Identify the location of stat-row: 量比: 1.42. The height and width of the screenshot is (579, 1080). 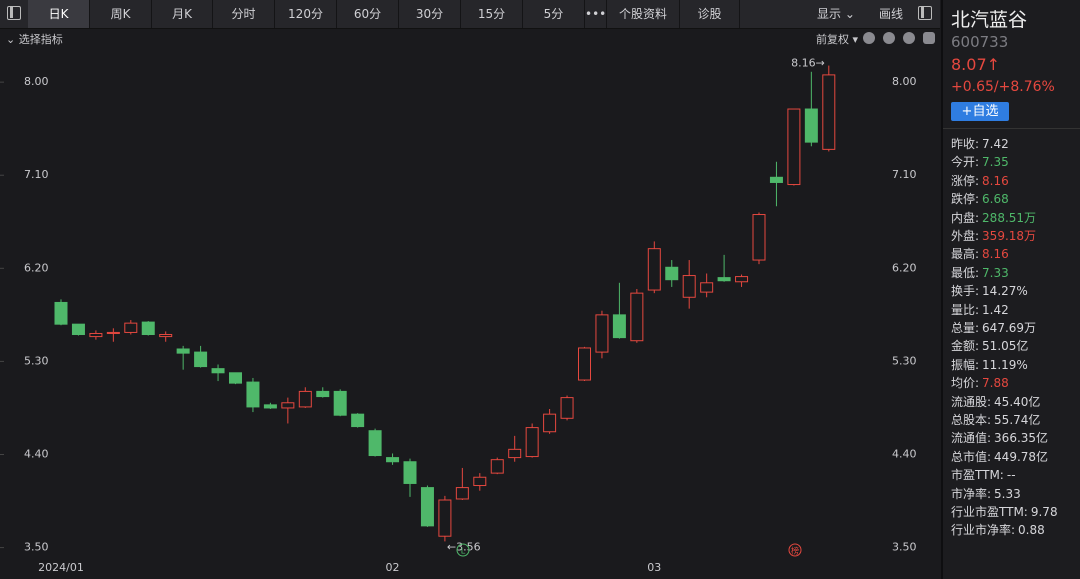
(980, 309).